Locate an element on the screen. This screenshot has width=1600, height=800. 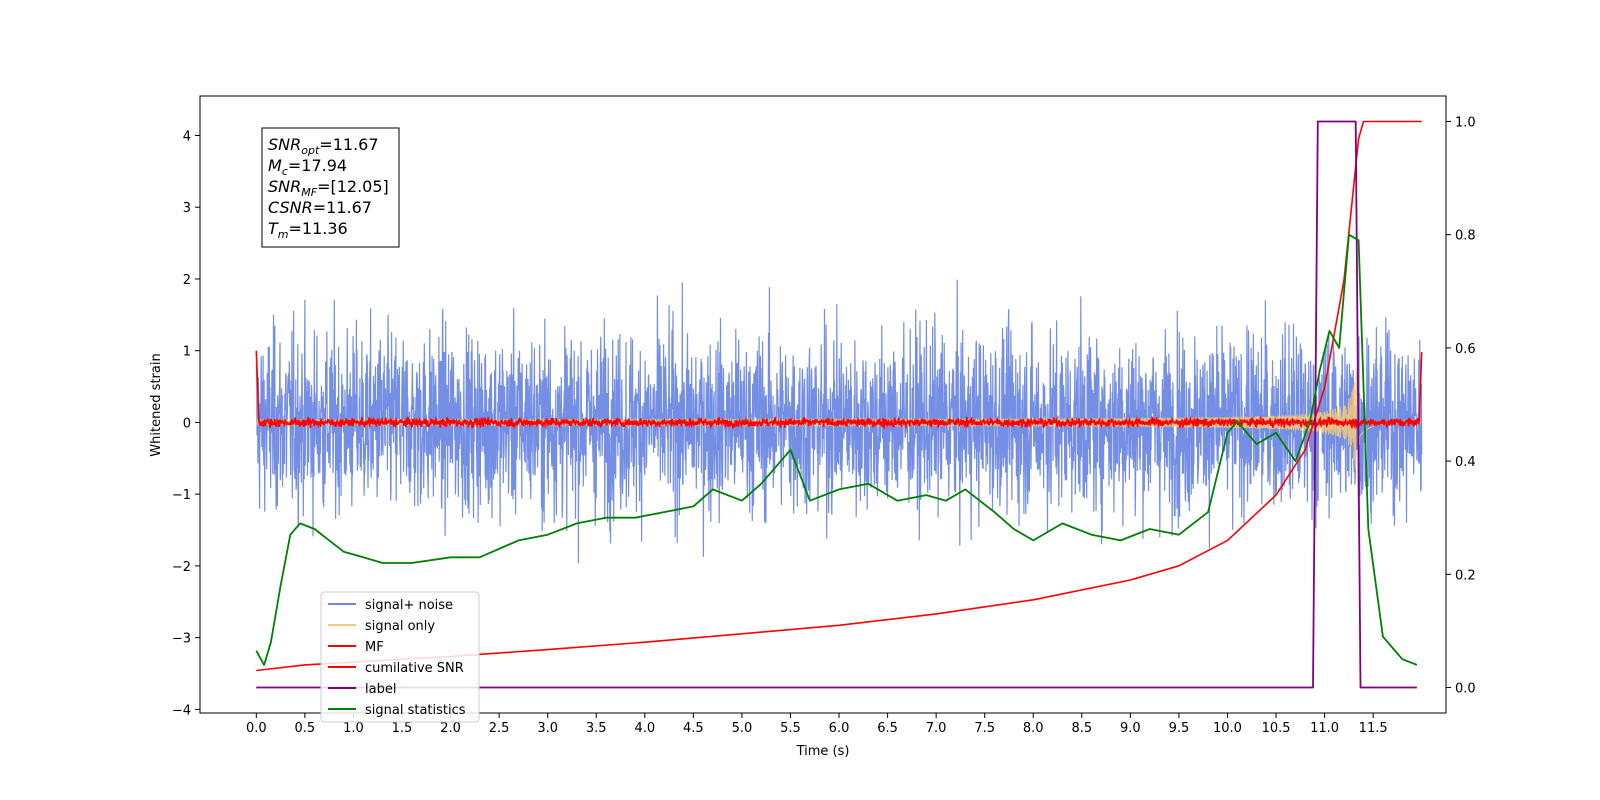
x-tick-label: 4.0 is located at coordinates (644, 728).